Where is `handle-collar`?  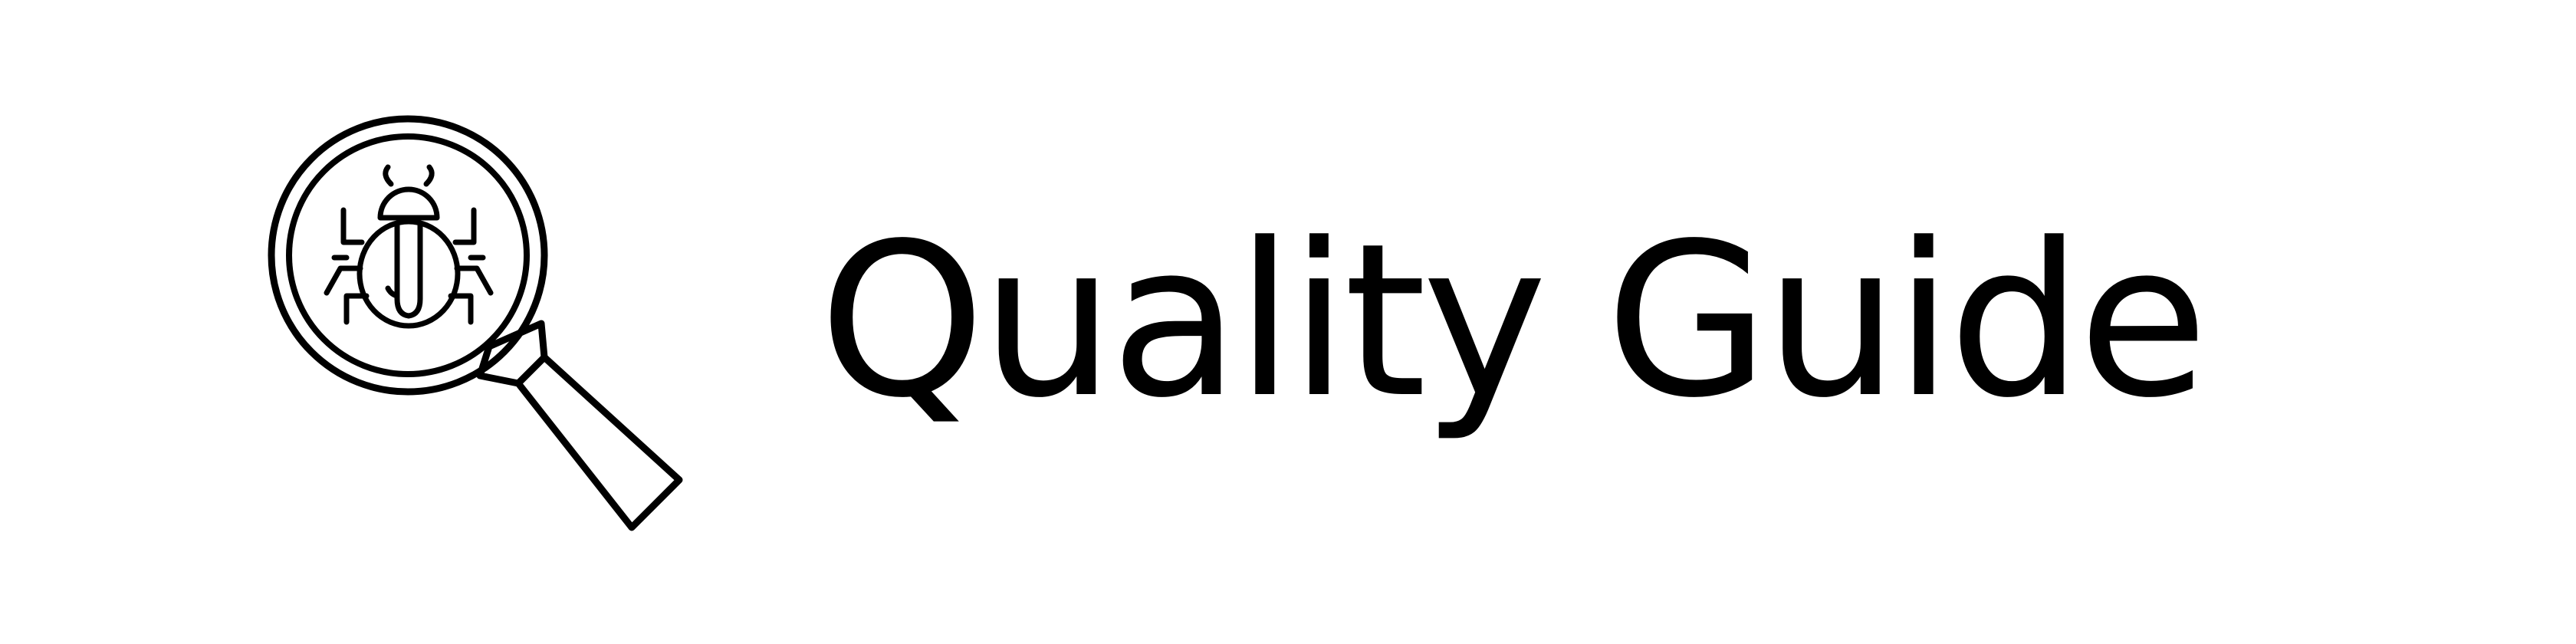 handle-collar is located at coordinates (512, 353).